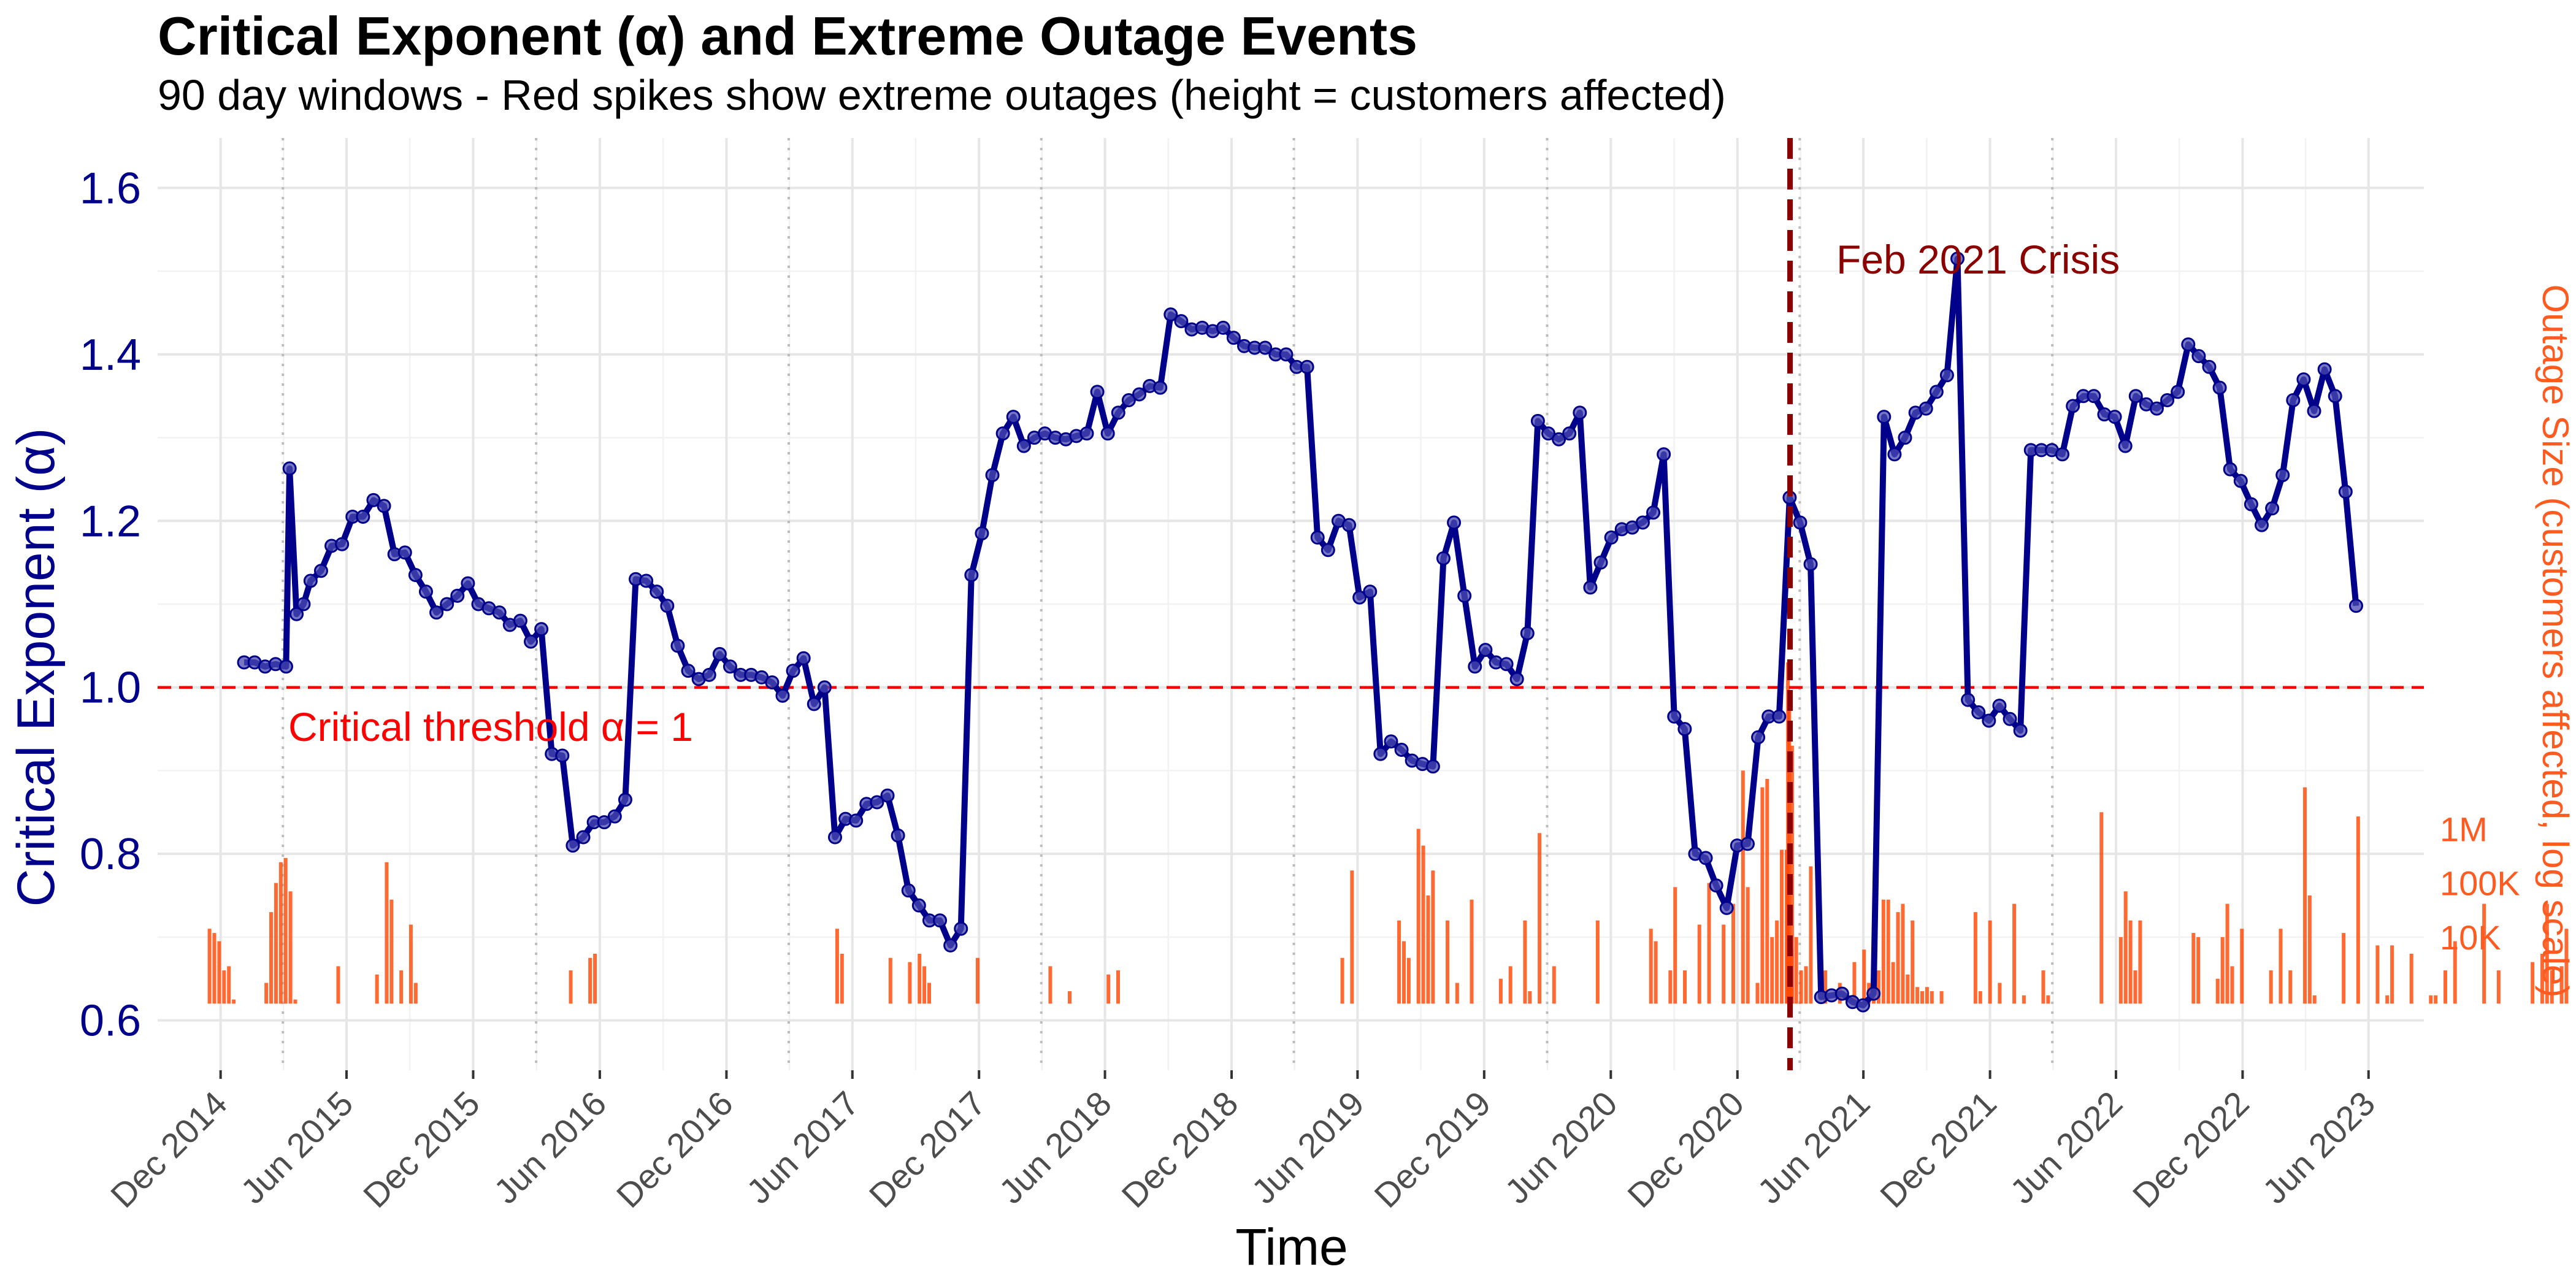 This screenshot has height=1288, width=2576. What do you see at coordinates (490, 726) in the screenshot?
I see `threshold-label: Critical threshold α = 1` at bounding box center [490, 726].